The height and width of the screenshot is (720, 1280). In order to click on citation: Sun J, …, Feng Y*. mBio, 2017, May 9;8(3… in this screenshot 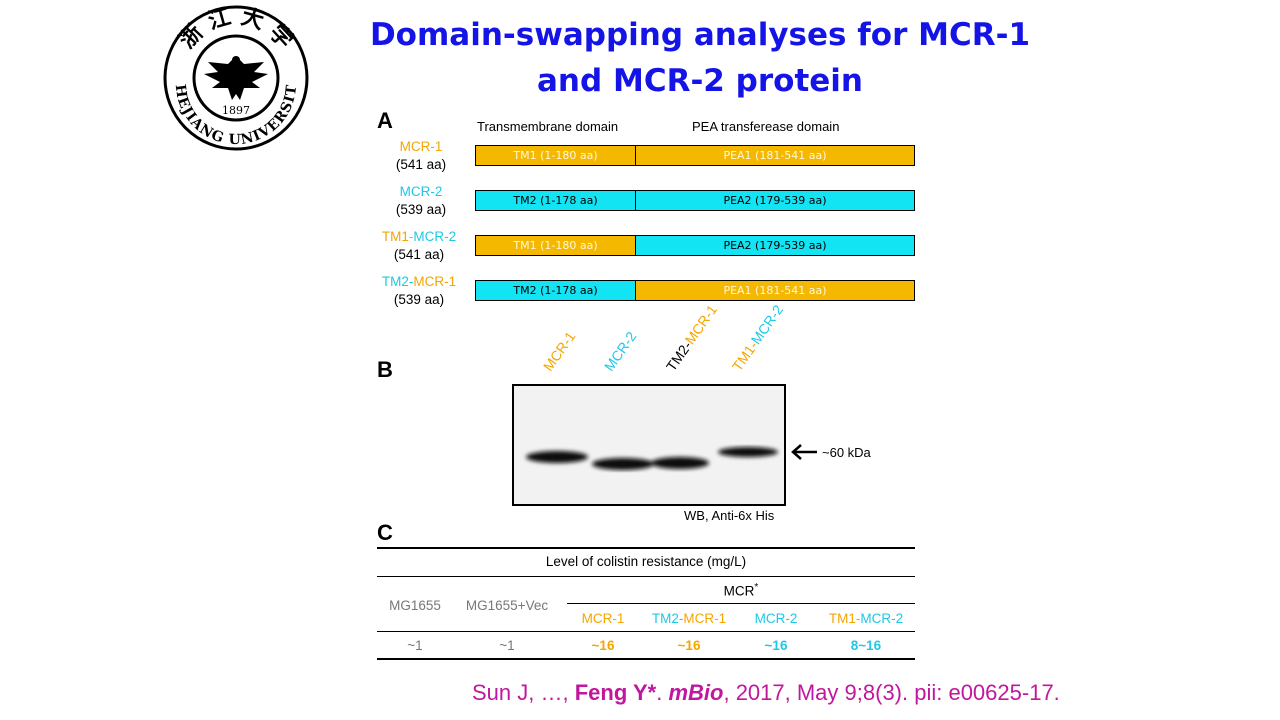, I will do `click(766, 692)`.